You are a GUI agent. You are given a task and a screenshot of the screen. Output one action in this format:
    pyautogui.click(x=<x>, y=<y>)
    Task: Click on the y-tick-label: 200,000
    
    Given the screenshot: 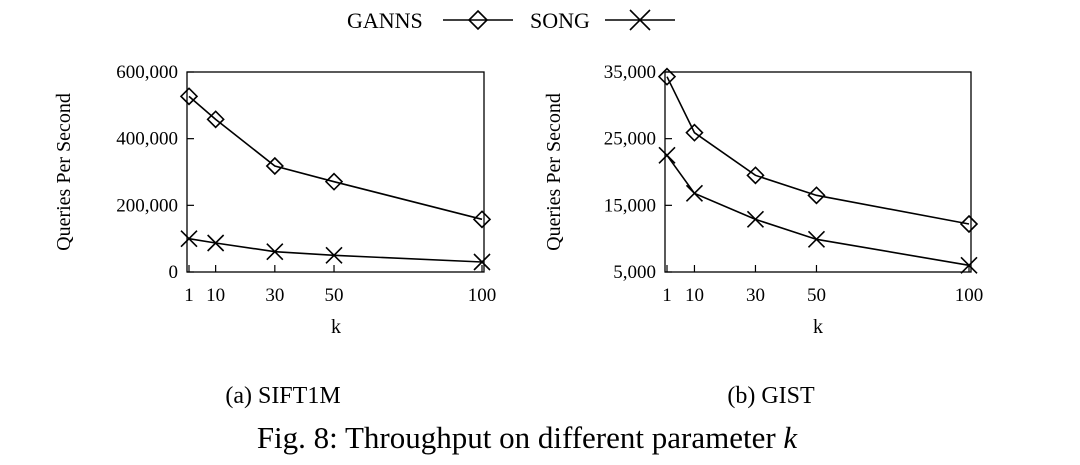 What is the action you would take?
    pyautogui.click(x=147, y=205)
    